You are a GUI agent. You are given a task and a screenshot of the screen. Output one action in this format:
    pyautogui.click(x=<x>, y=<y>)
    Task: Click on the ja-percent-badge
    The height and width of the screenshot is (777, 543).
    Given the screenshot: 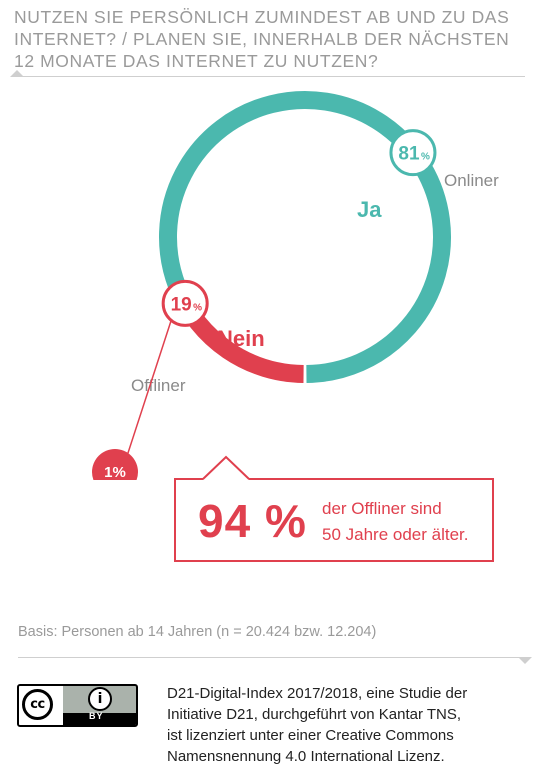 What is the action you would take?
    pyautogui.click(x=413, y=153)
    